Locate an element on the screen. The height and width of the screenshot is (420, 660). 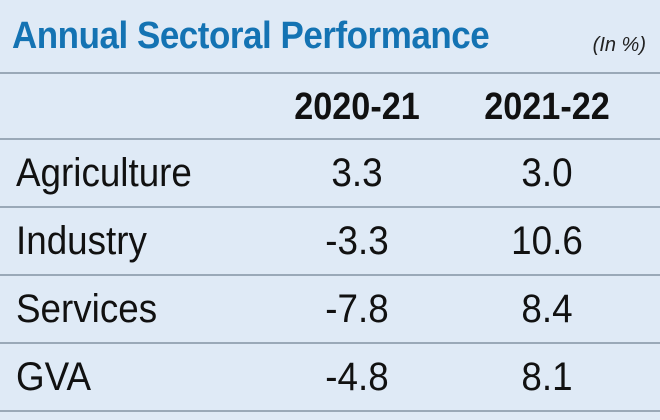
row-label: Services is located at coordinates (87, 309).